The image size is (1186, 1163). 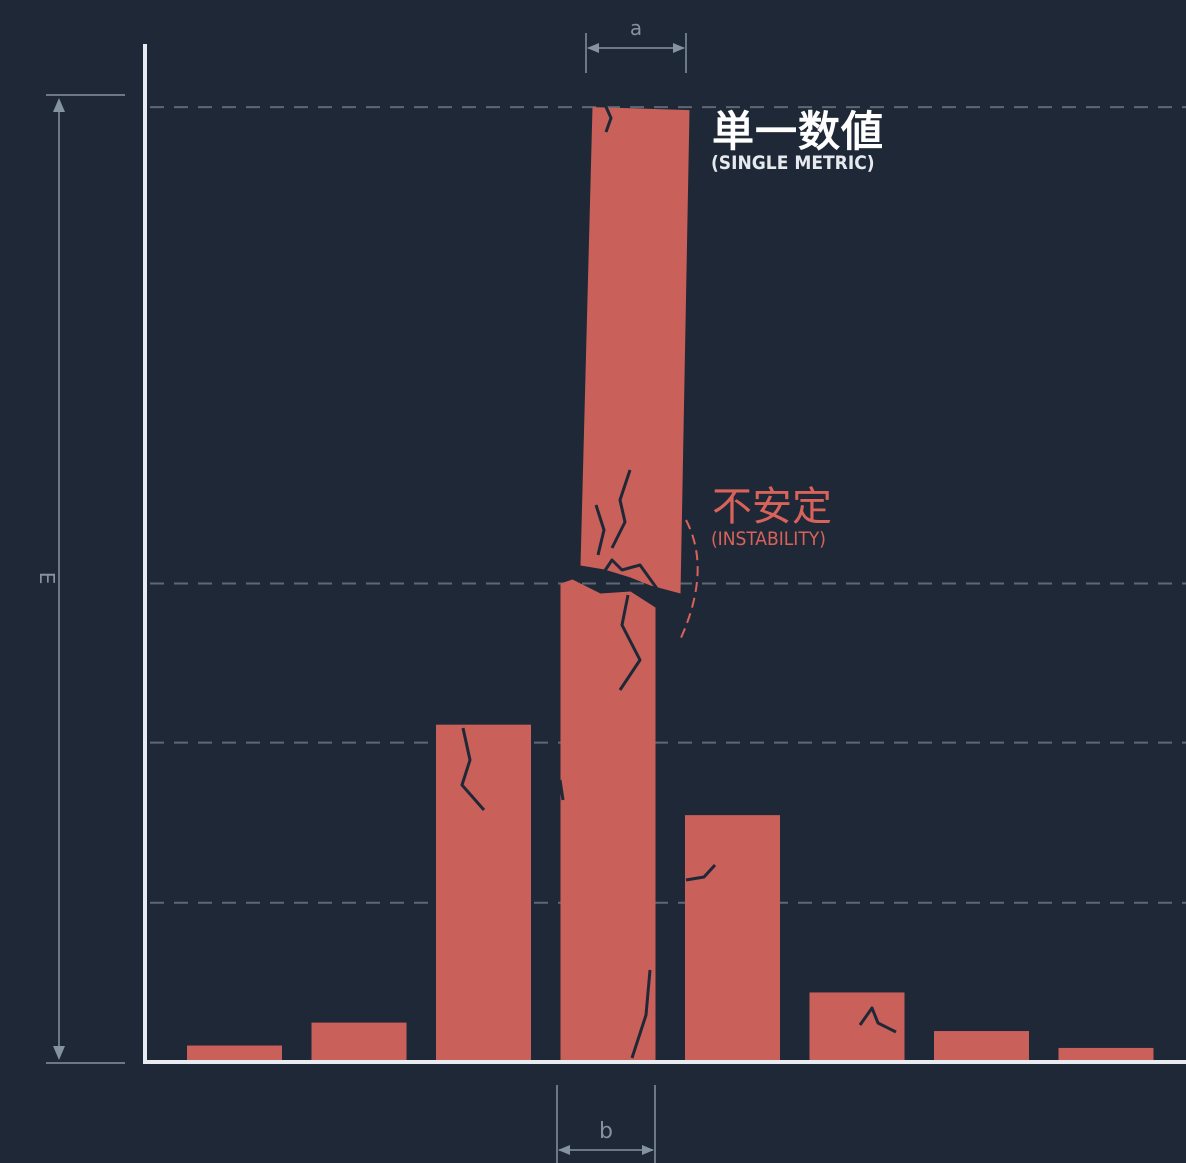 What do you see at coordinates (635, 350) in the screenshot?
I see `bar-4-upper` at bounding box center [635, 350].